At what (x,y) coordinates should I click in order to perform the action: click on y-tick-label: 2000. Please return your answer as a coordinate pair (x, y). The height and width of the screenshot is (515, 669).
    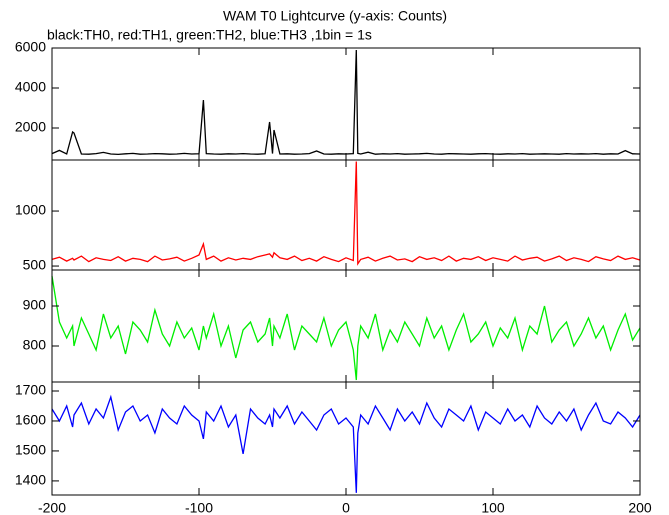
    Looking at the image, I should click on (30, 127).